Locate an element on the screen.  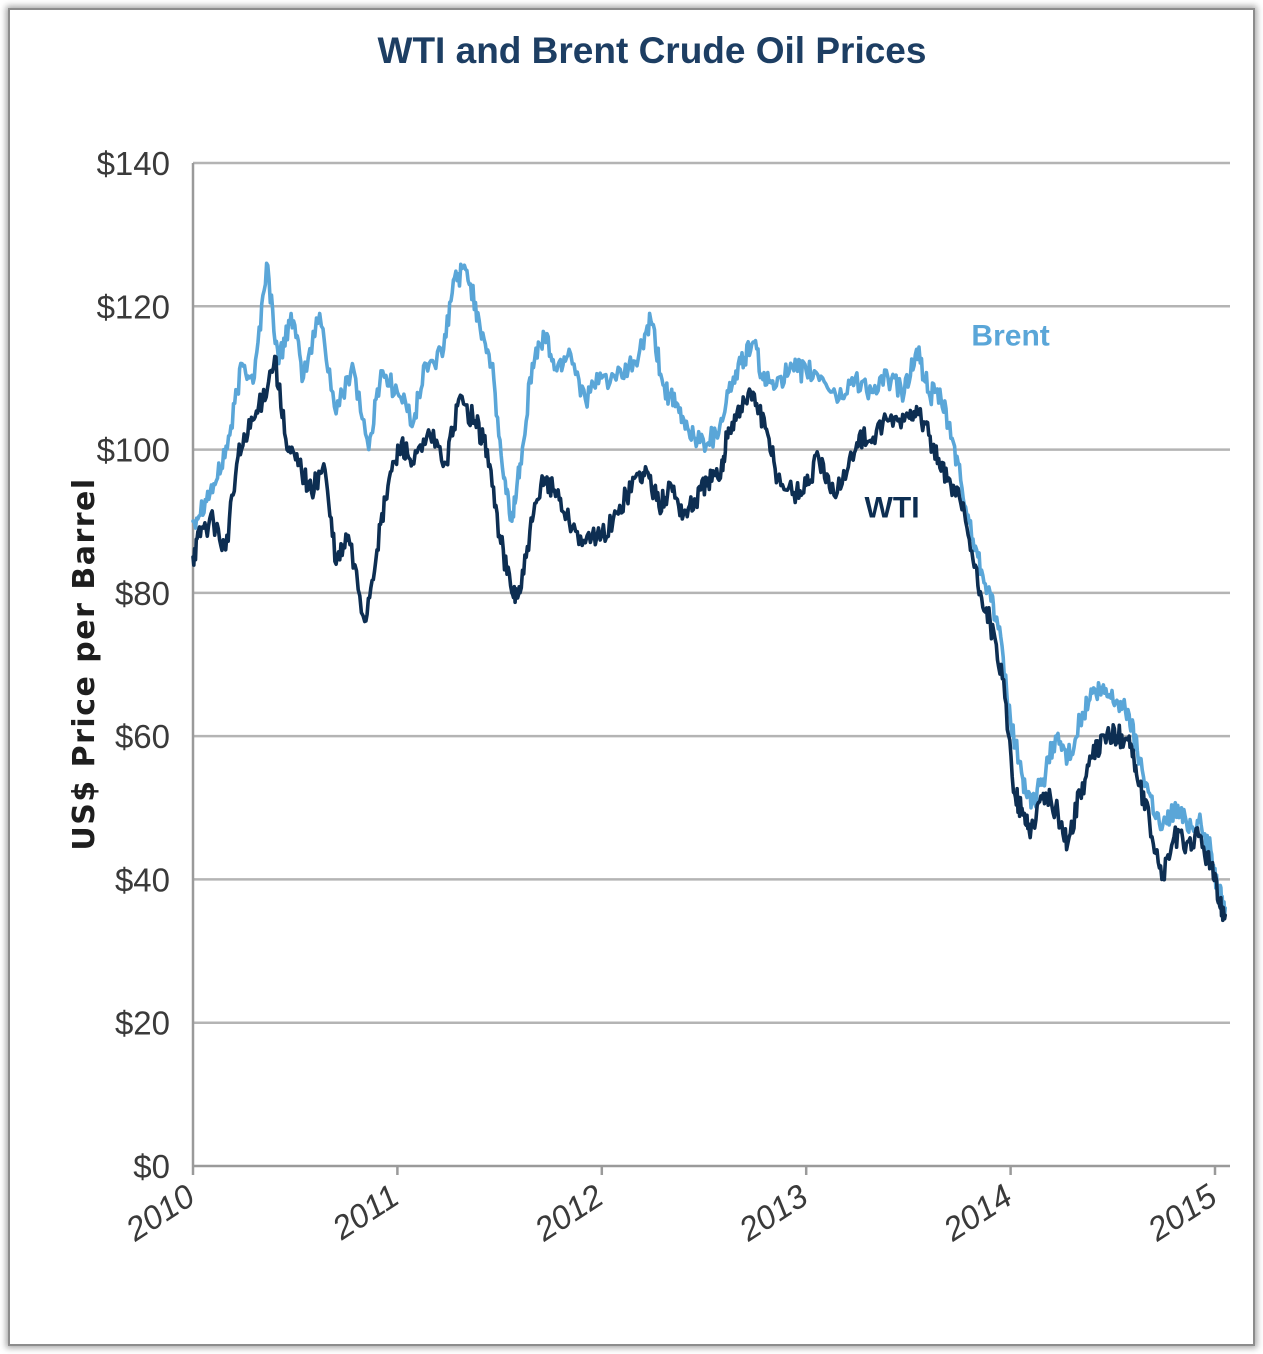
y-tick-label: $20 is located at coordinates (142, 1023).